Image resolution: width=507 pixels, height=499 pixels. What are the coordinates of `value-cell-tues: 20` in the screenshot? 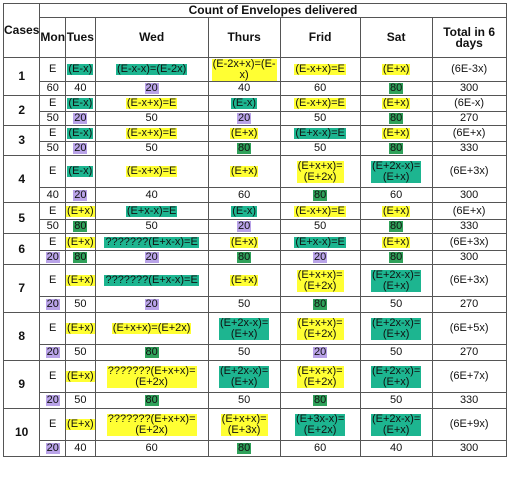 It's located at (80, 148).